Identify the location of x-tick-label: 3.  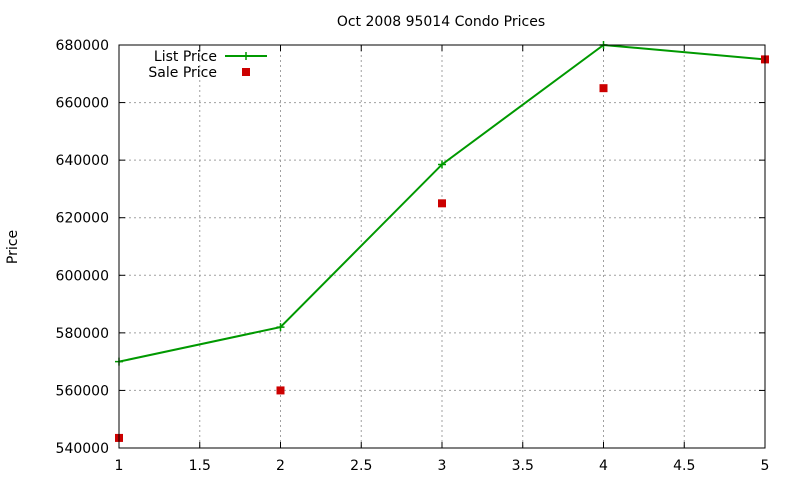
(442, 466).